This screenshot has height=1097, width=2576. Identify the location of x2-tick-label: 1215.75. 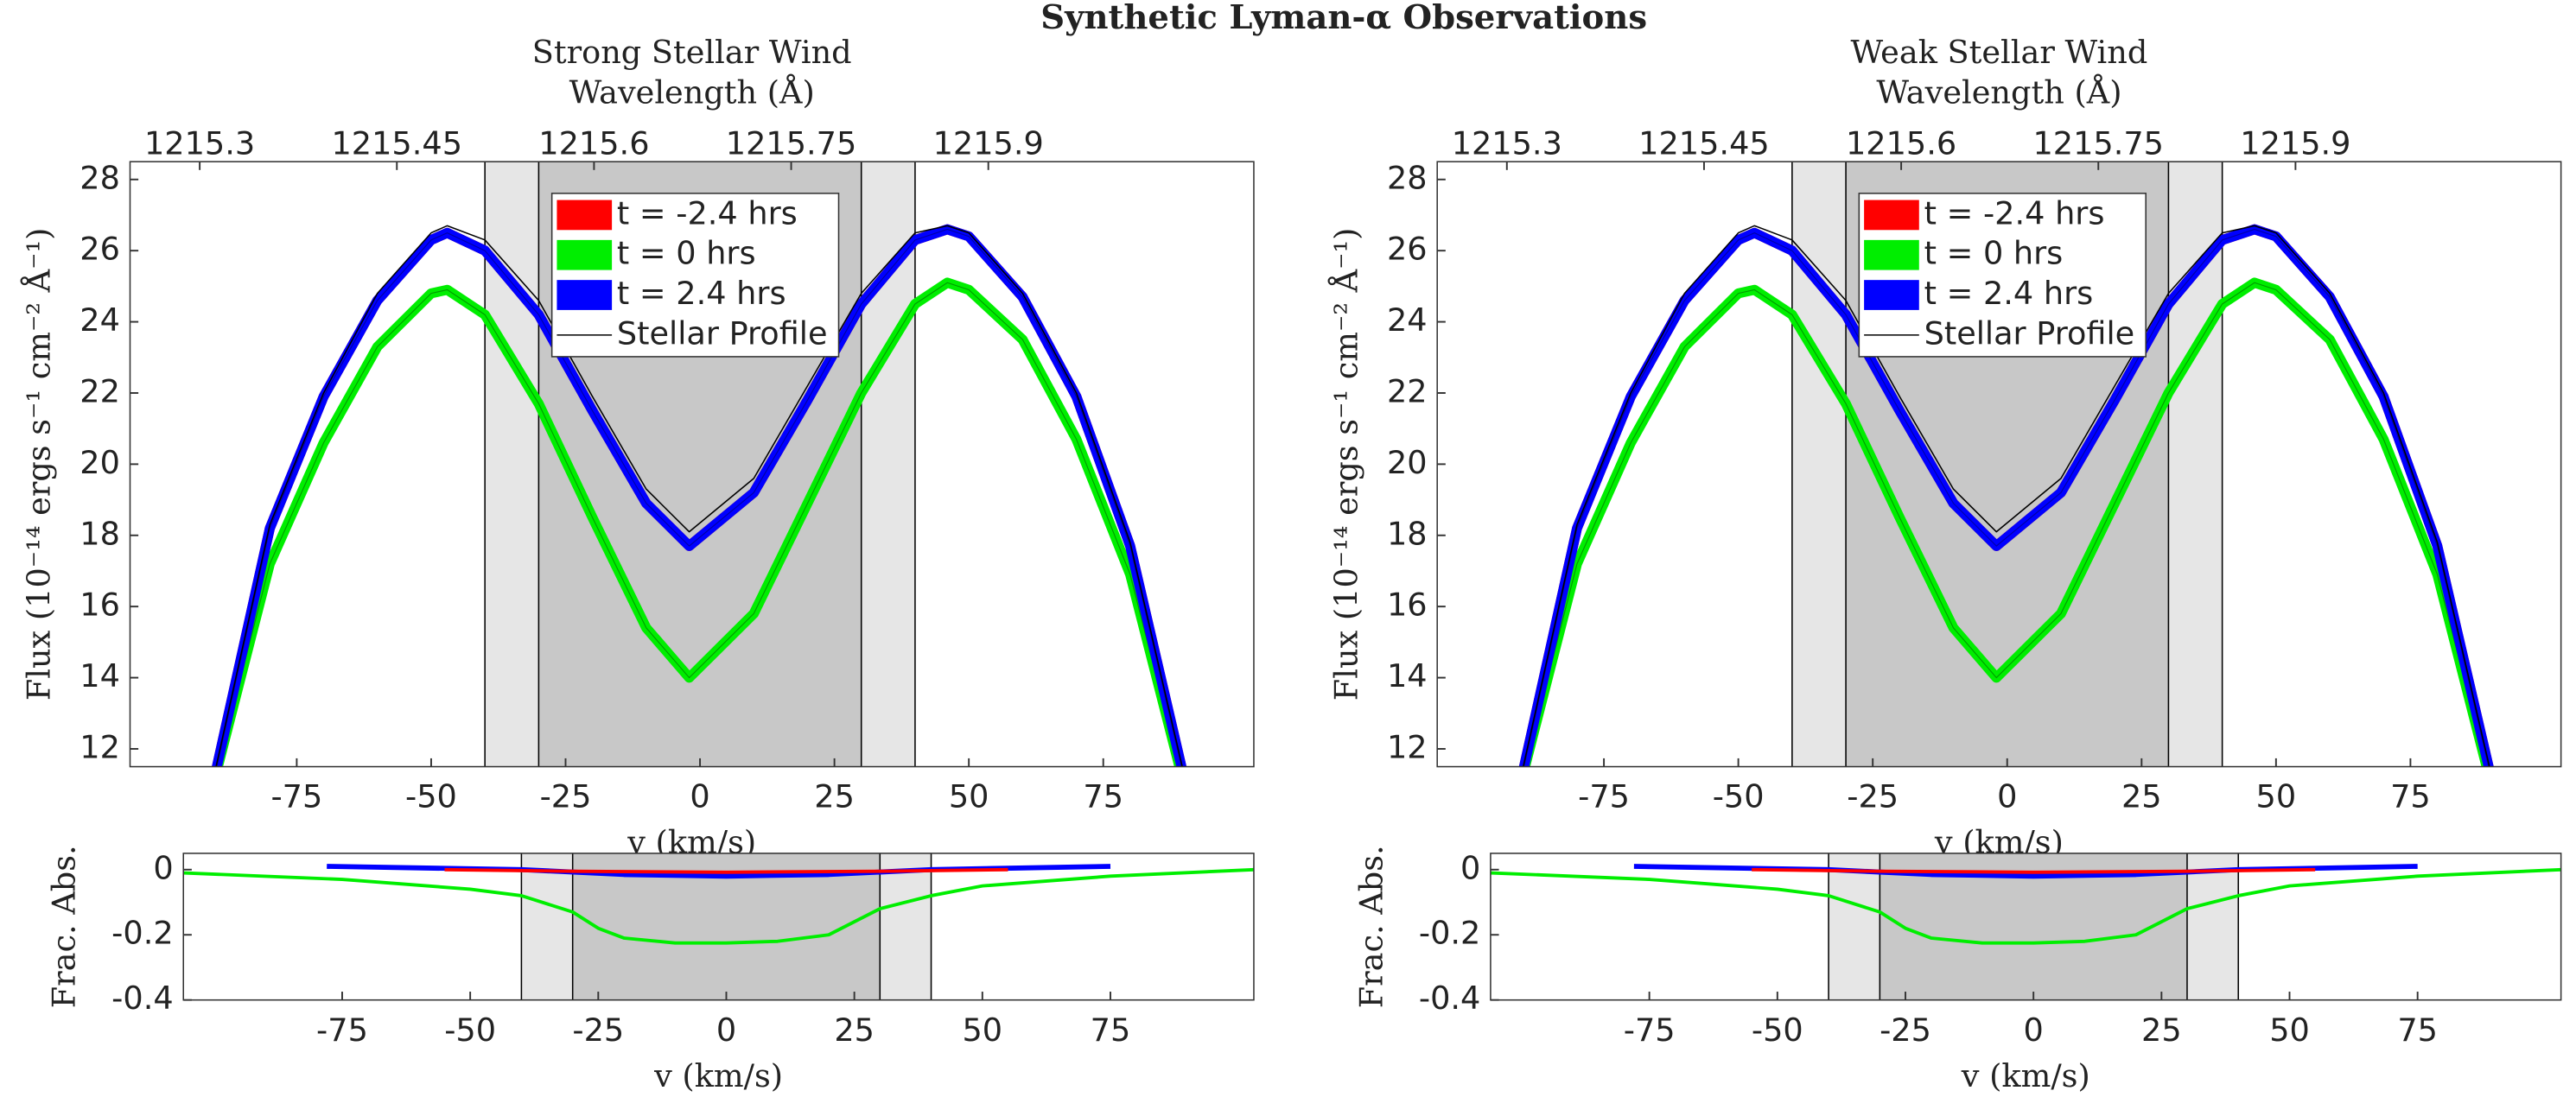
(792, 143).